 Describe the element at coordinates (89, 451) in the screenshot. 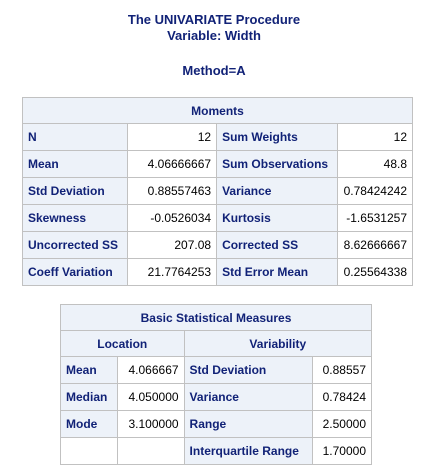

I see `row-header` at that location.